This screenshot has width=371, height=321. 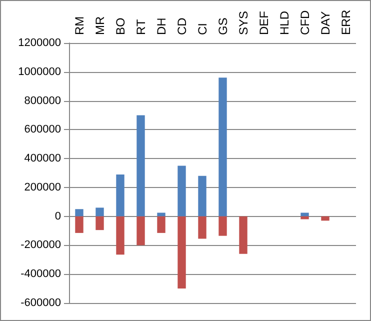 What do you see at coordinates (40, 274) in the screenshot?
I see `y-tick-label: -400000` at bounding box center [40, 274].